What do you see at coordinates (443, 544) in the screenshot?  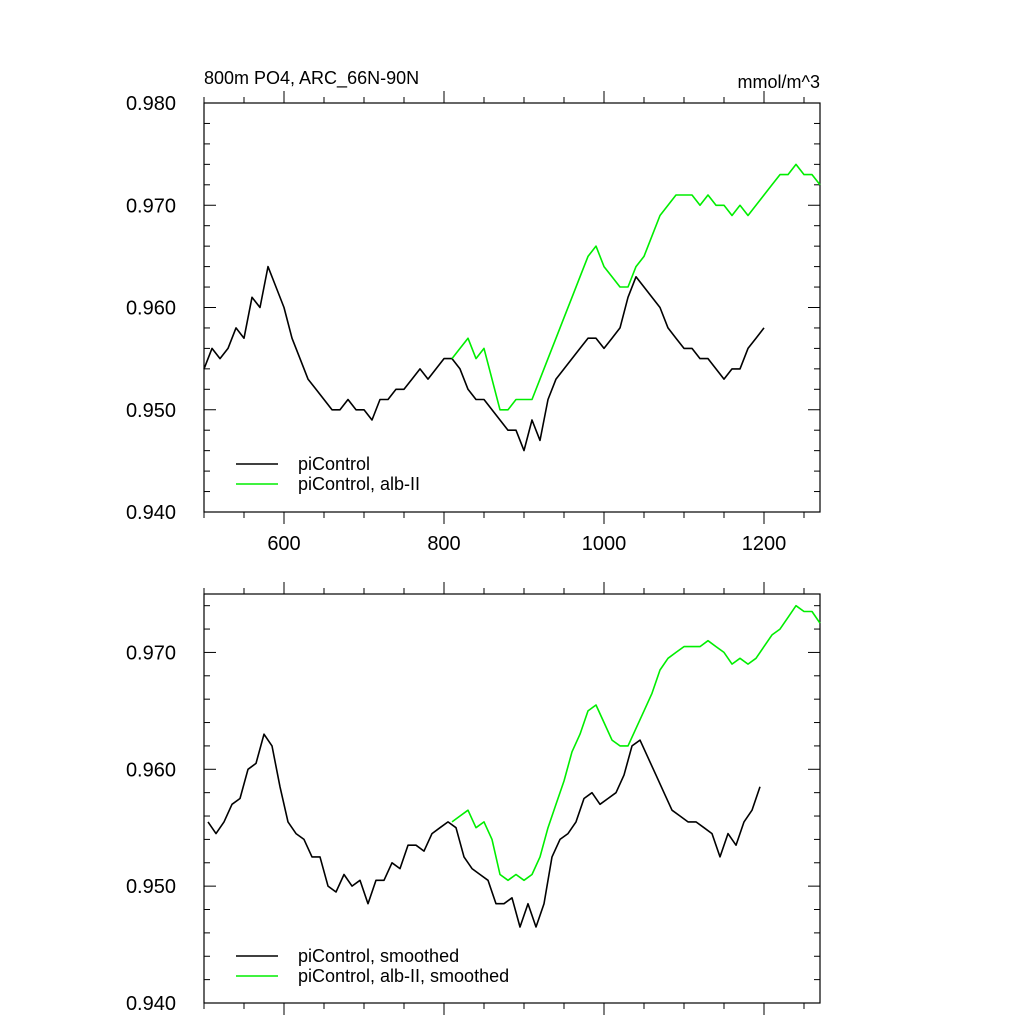 I see `x-tick-label: 800` at bounding box center [443, 544].